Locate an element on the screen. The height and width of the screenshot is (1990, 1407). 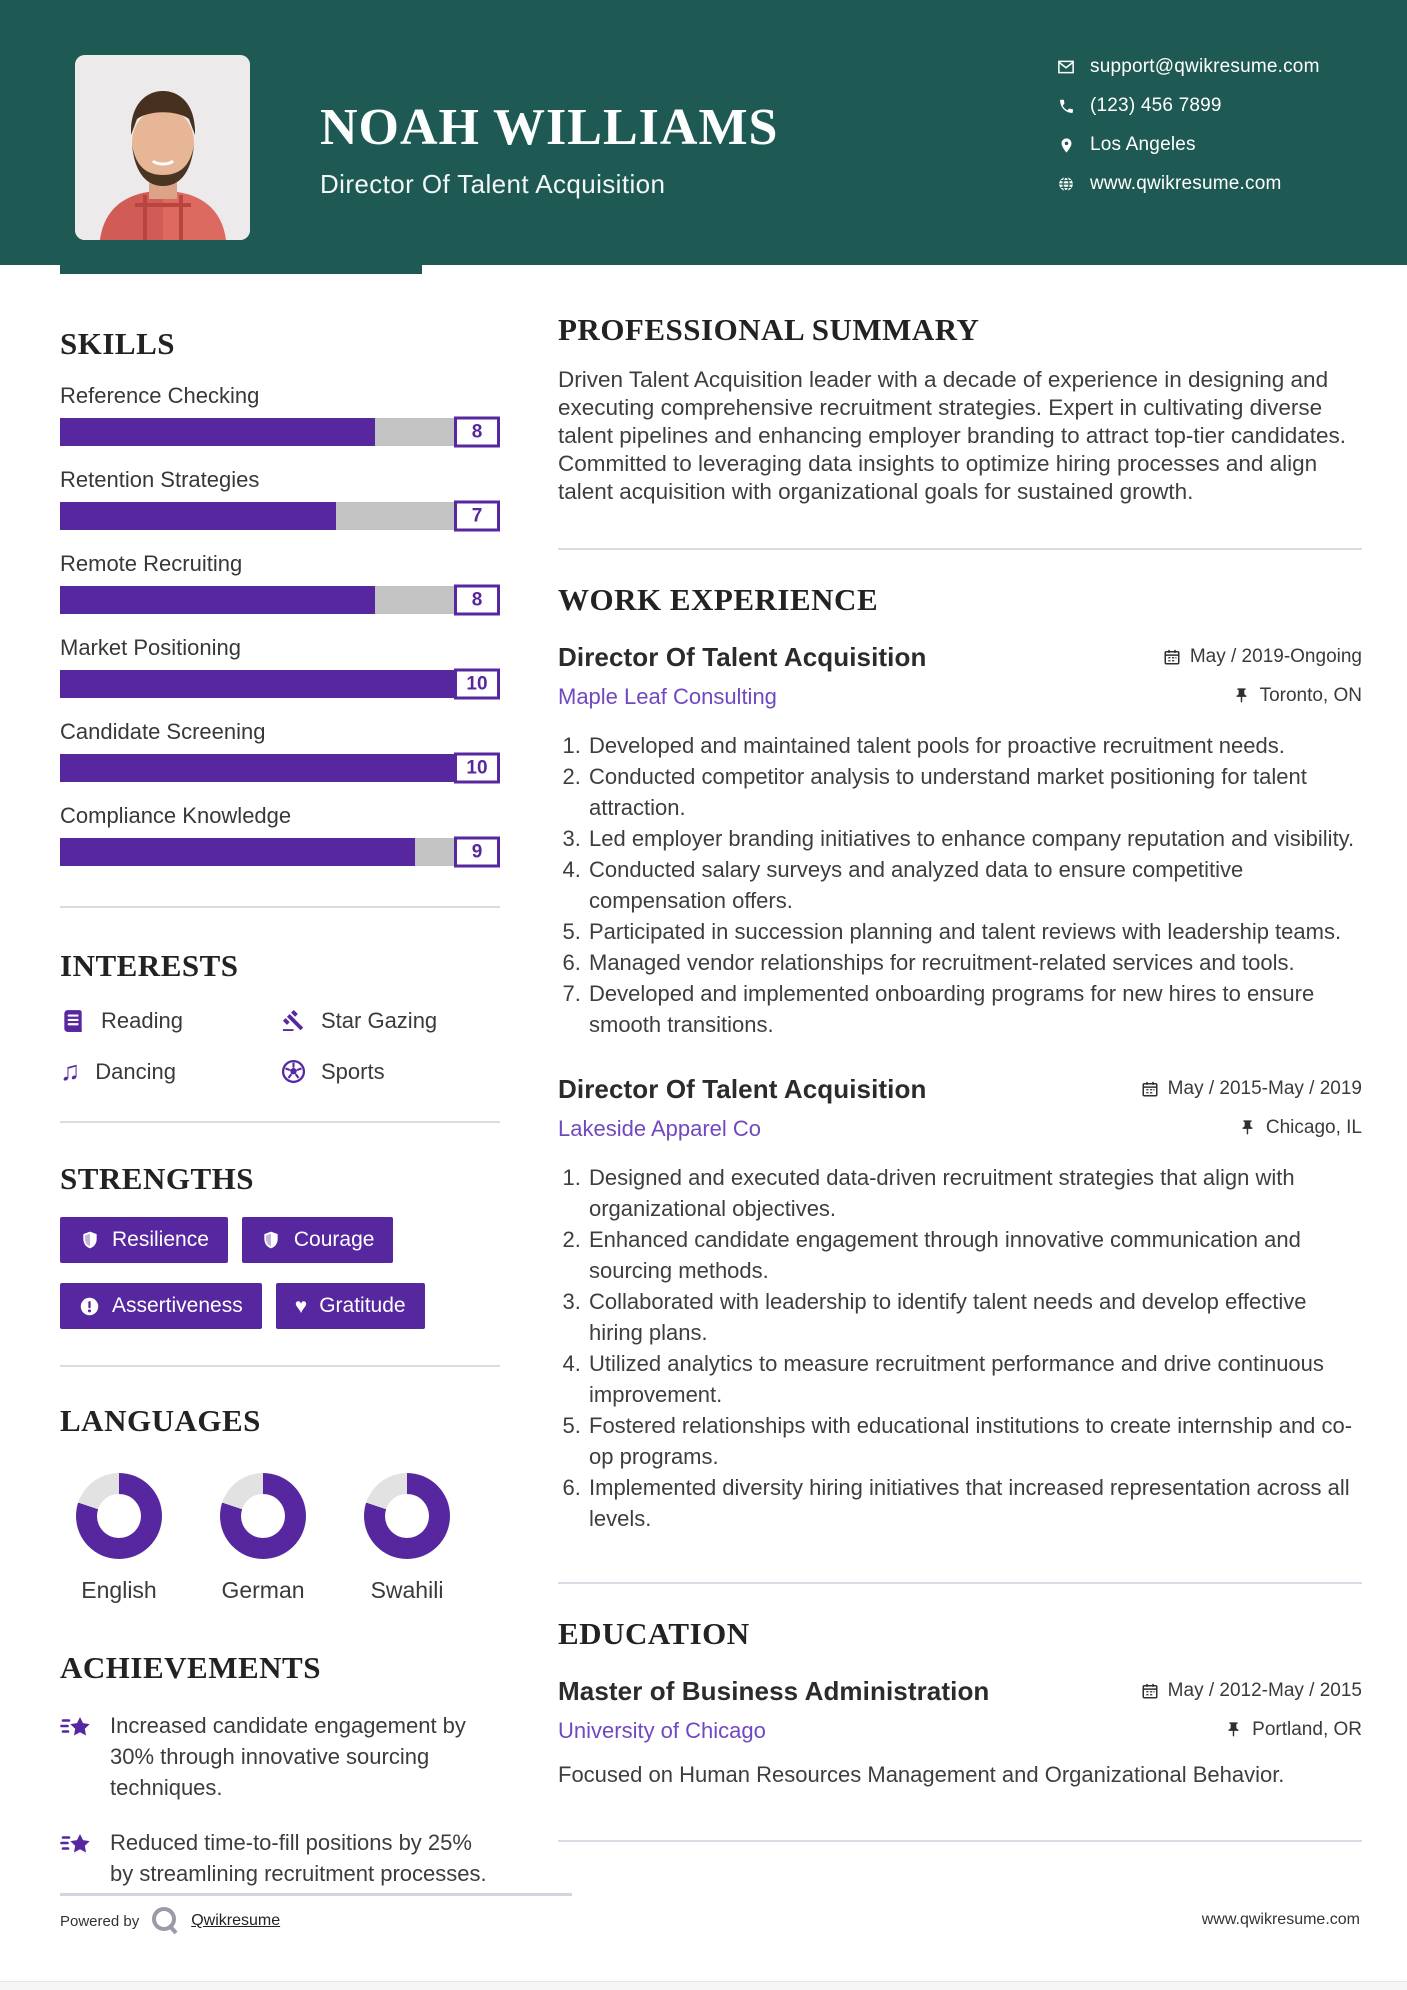
skills-section-title: SKILLS is located at coordinates (118, 343).